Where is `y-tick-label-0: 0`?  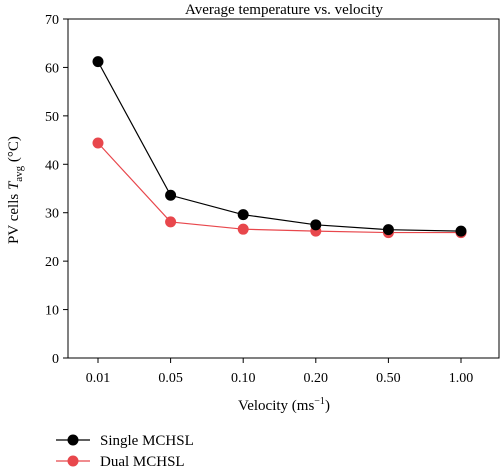
y-tick-label-0: 0 is located at coordinates (55, 359).